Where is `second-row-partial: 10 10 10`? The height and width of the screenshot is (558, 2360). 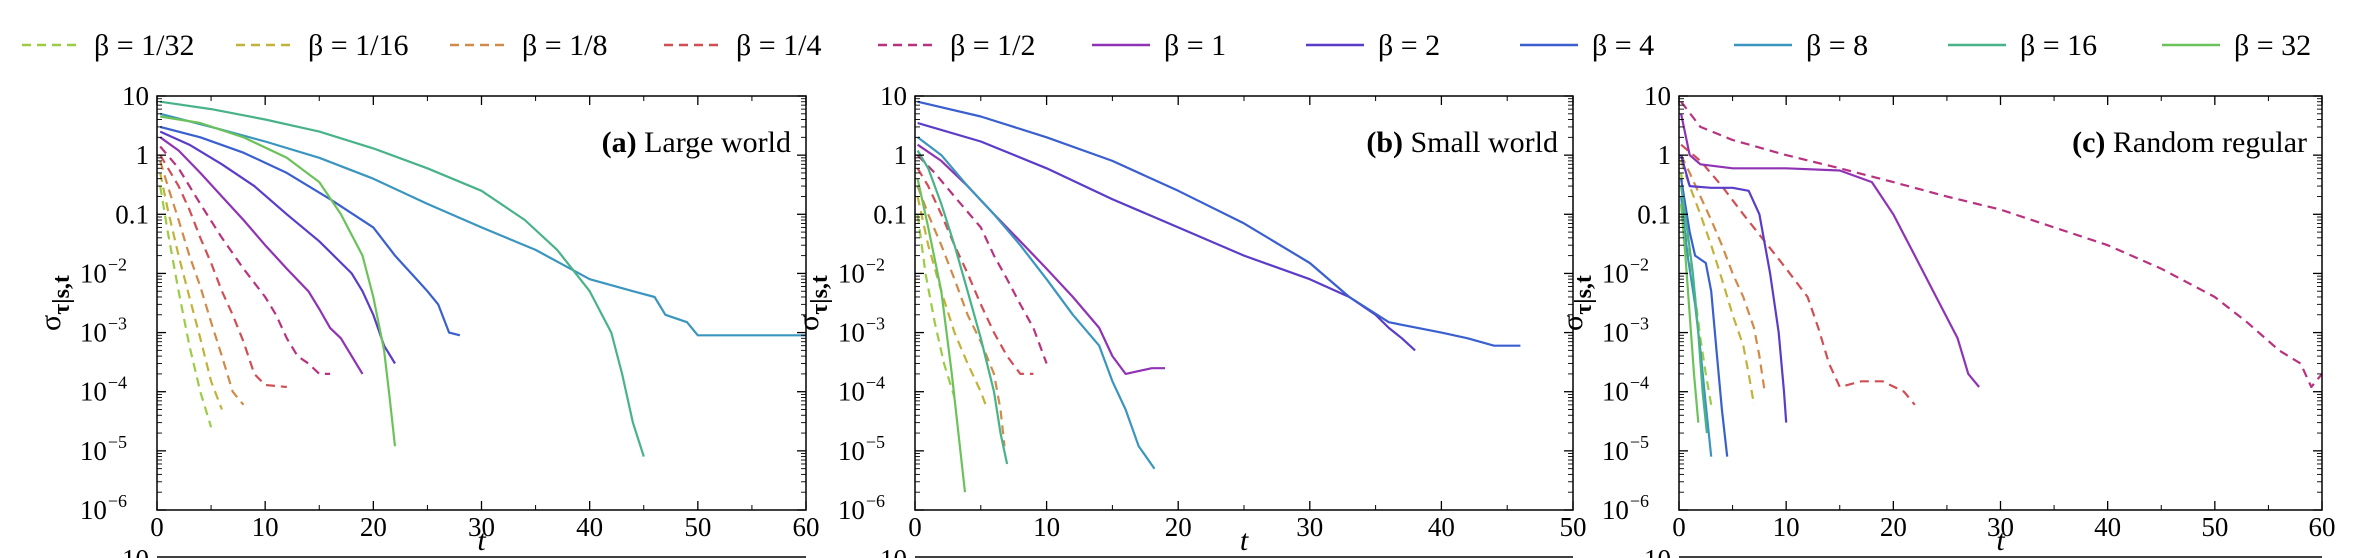
second-row-partial: 10 10 10 is located at coordinates (1222, 551).